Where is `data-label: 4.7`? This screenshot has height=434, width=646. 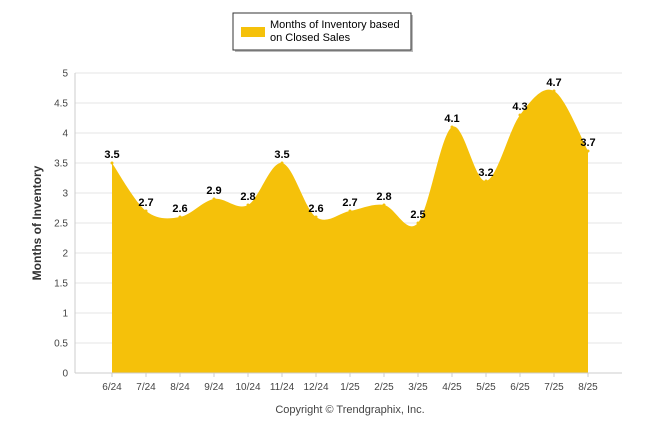 data-label: 4.7 is located at coordinates (553, 83).